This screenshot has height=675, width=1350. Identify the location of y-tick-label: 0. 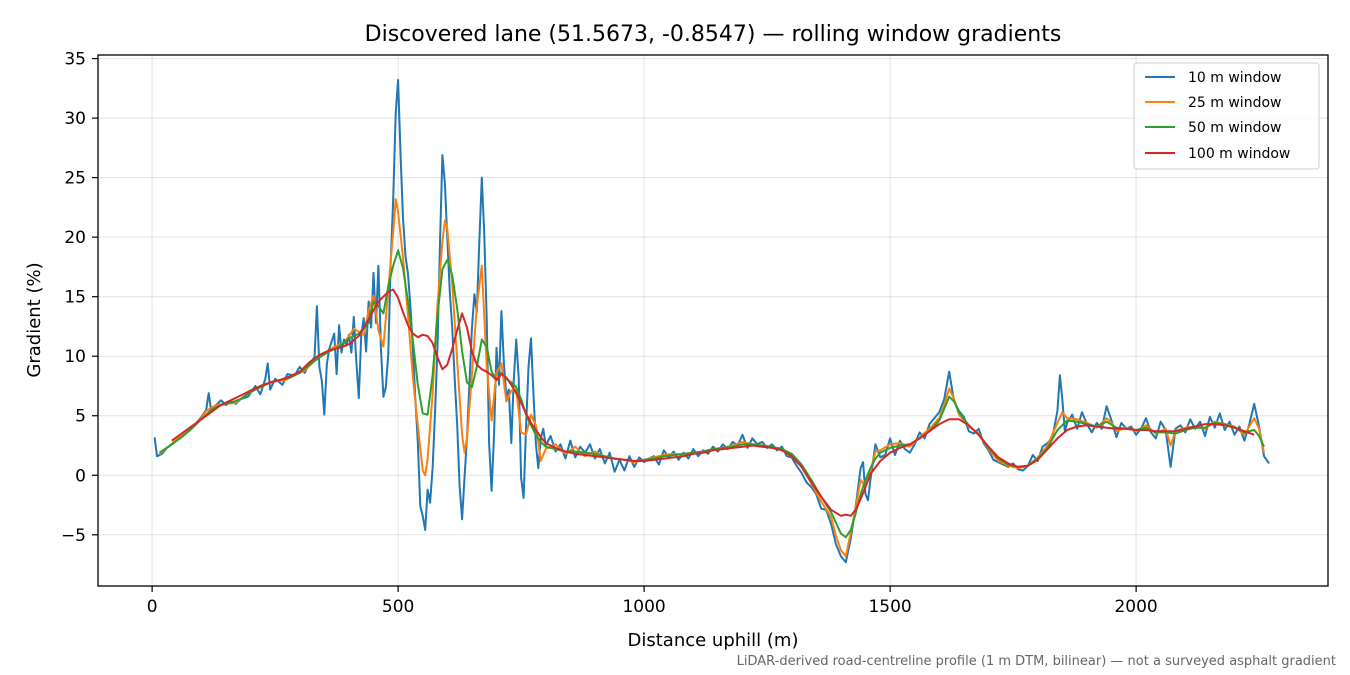
(80, 476).